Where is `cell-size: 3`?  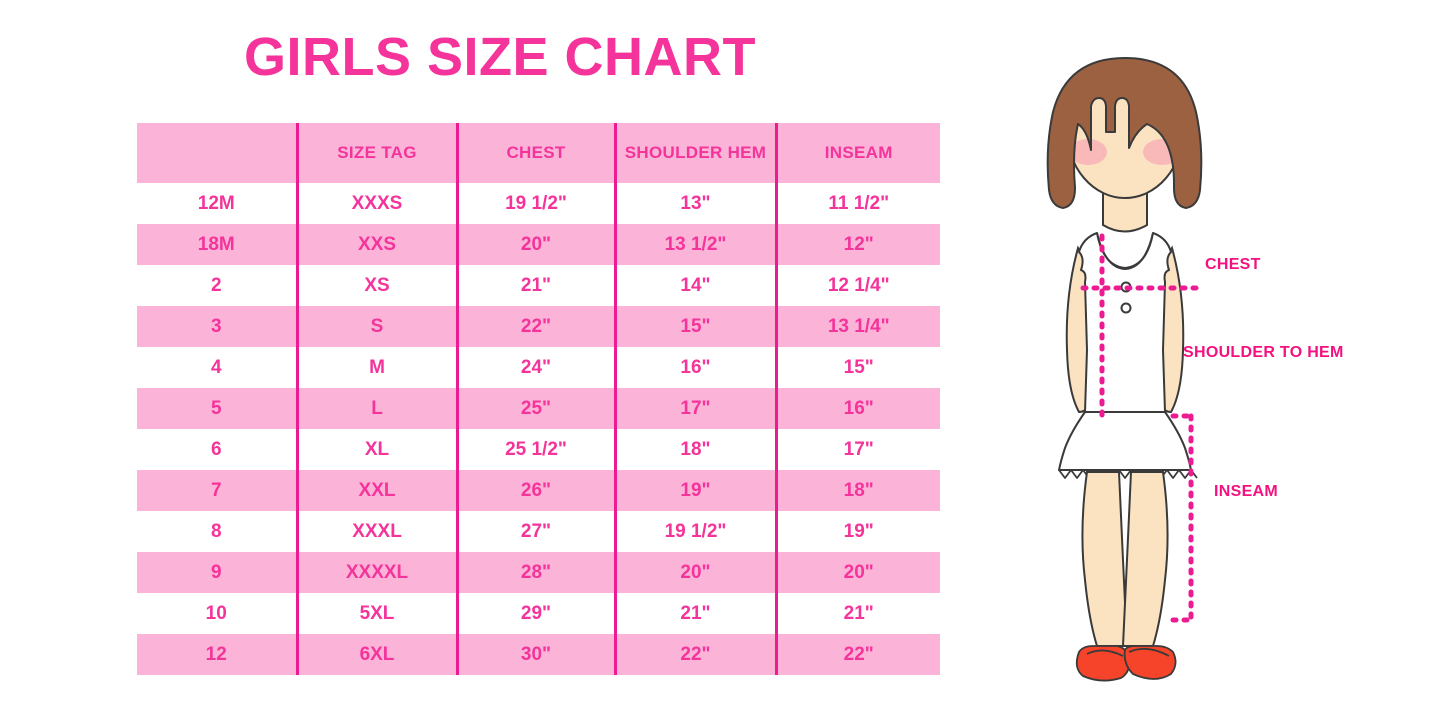
cell-size: 3 is located at coordinates (217, 326).